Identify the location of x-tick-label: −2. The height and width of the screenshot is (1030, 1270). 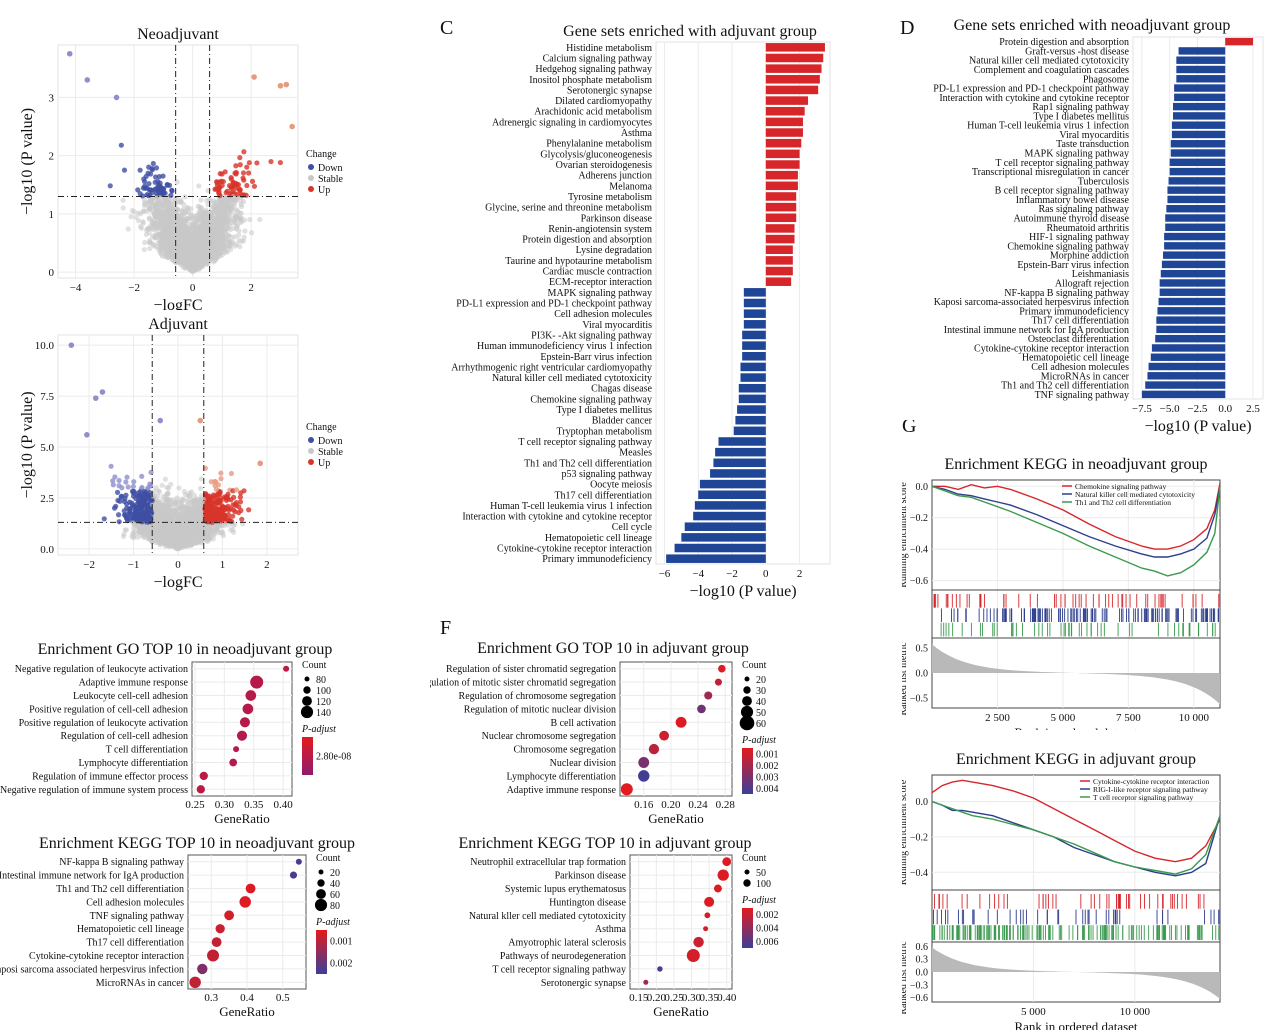
(89, 565).